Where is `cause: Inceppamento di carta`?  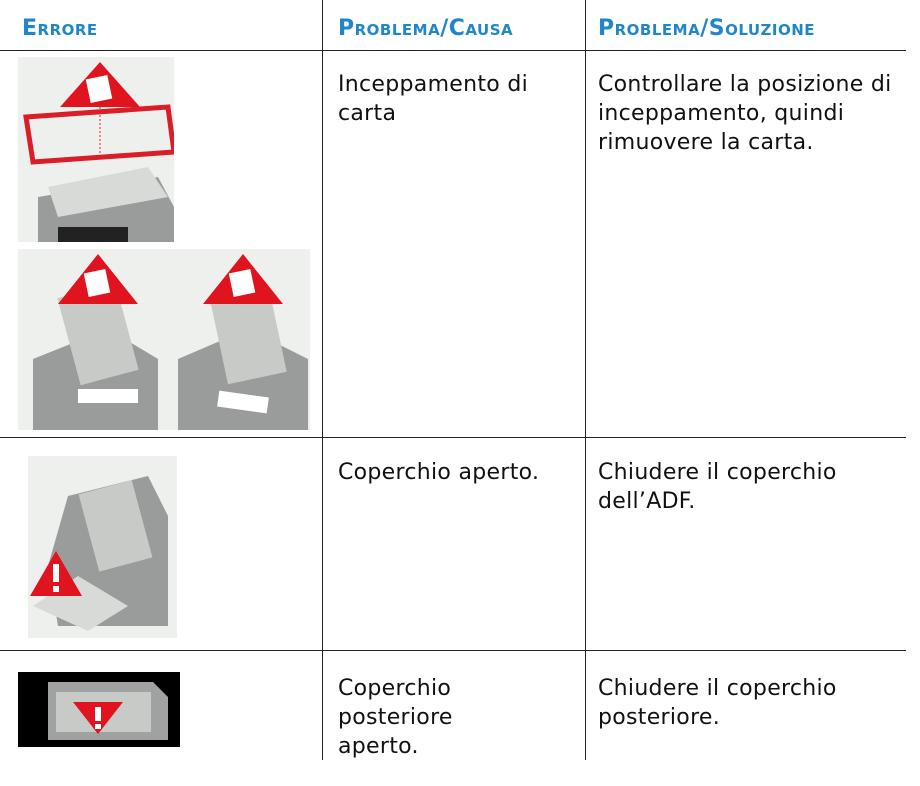 cause: Inceppamento di carta is located at coordinates (433, 99).